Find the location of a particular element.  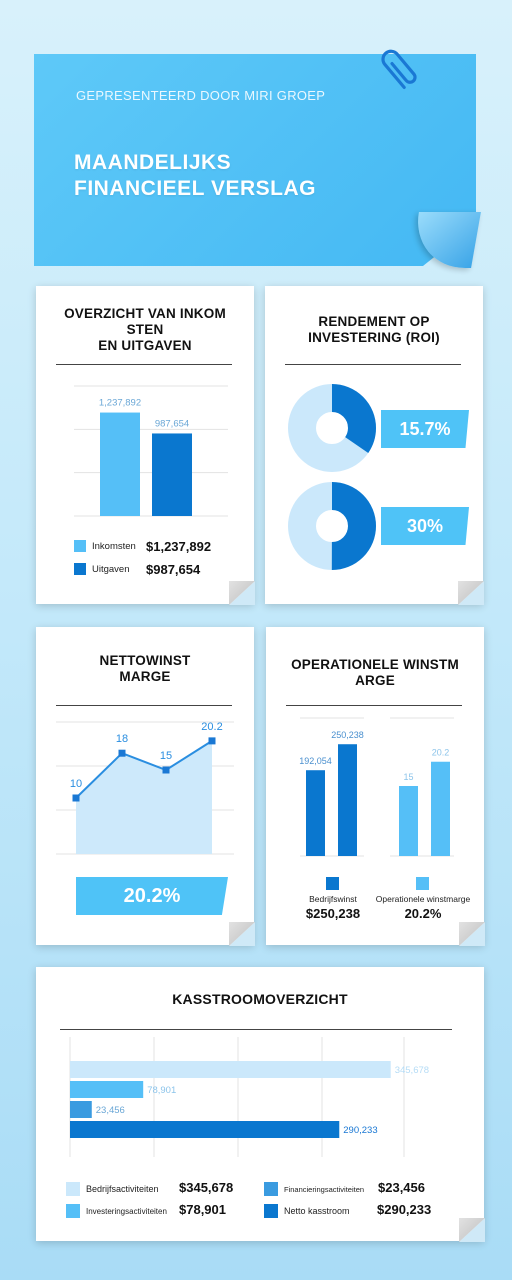

legend-item-financing: Financieringsactiviteiten is located at coordinates (314, 1189).